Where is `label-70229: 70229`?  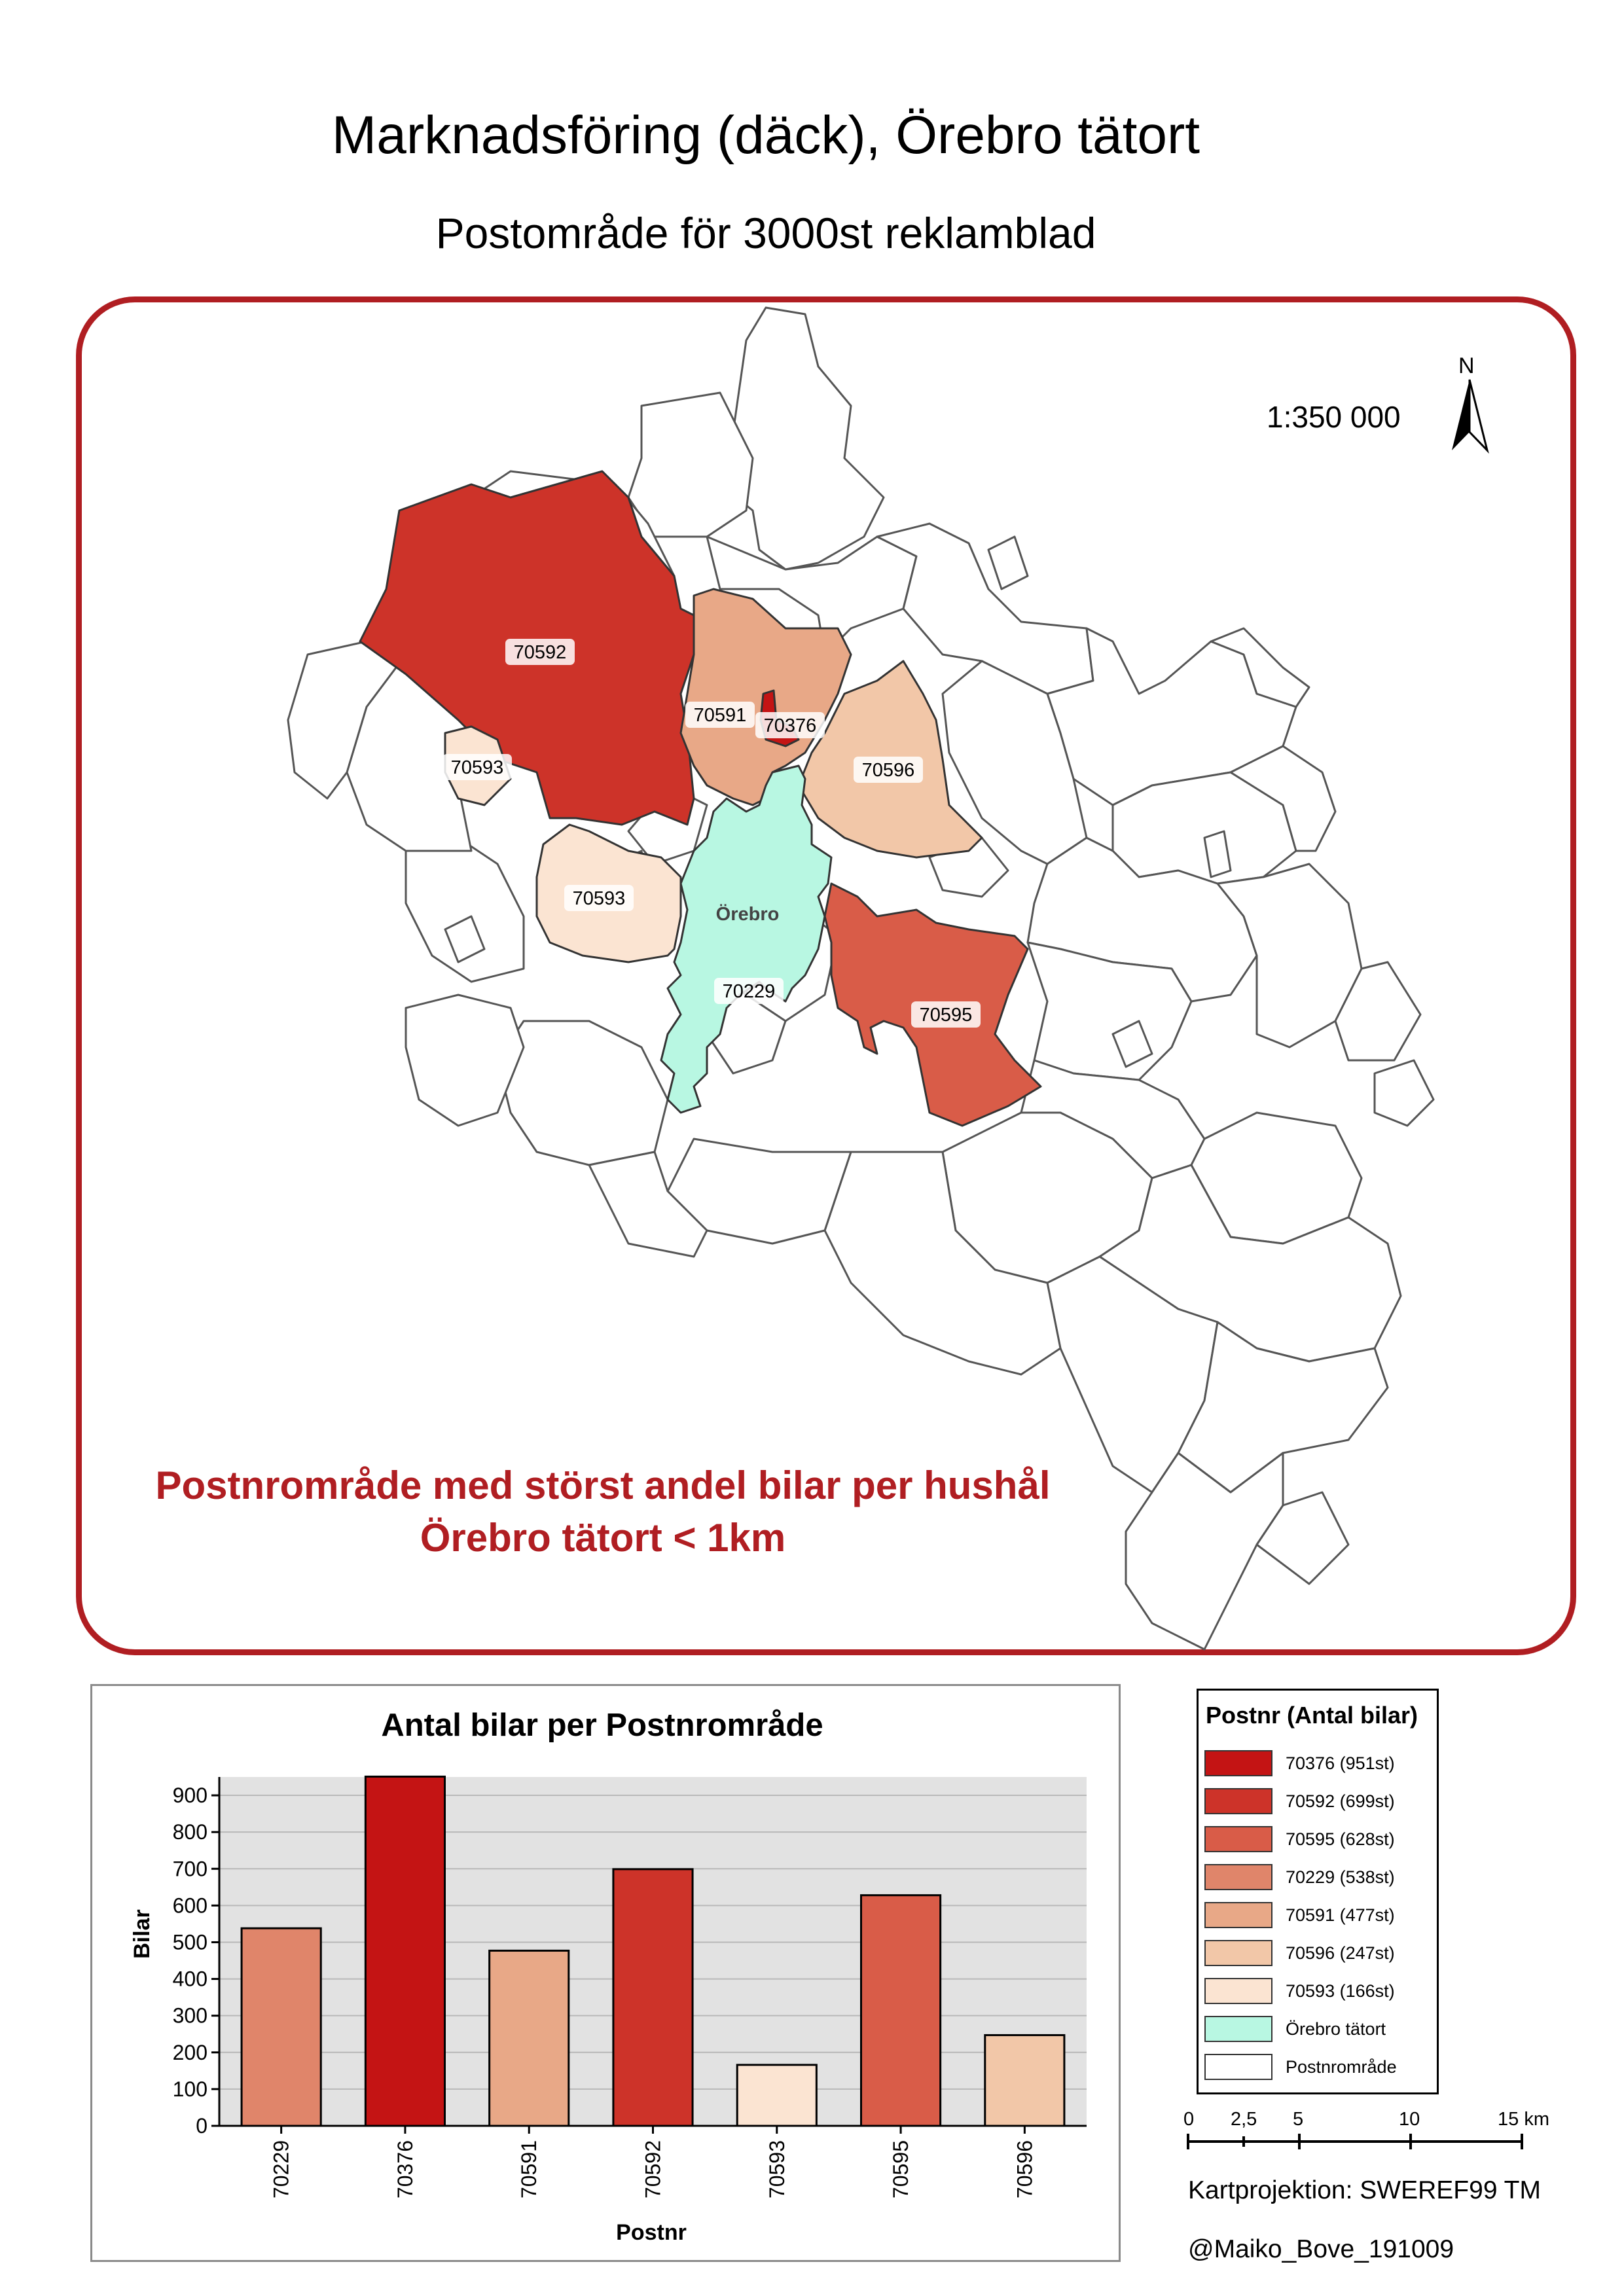 label-70229: 70229 is located at coordinates (749, 991).